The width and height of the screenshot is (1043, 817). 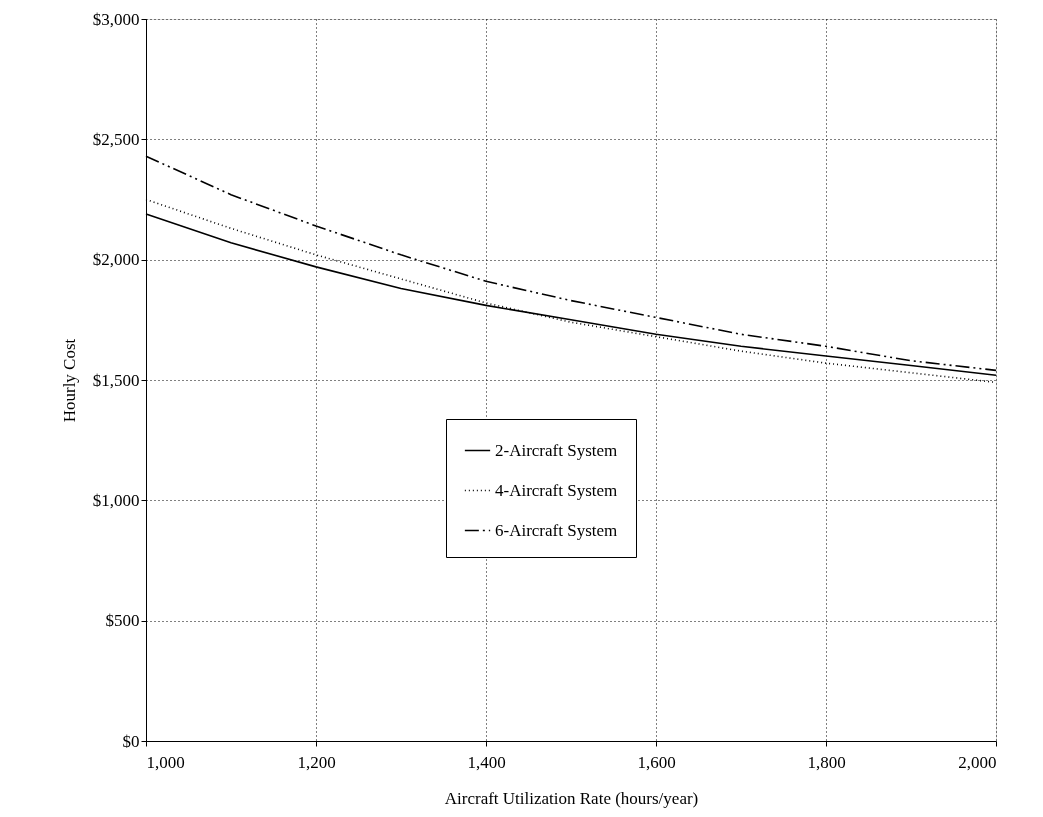 I want to click on x-tick-label: 1,400, so click(x=486, y=762).